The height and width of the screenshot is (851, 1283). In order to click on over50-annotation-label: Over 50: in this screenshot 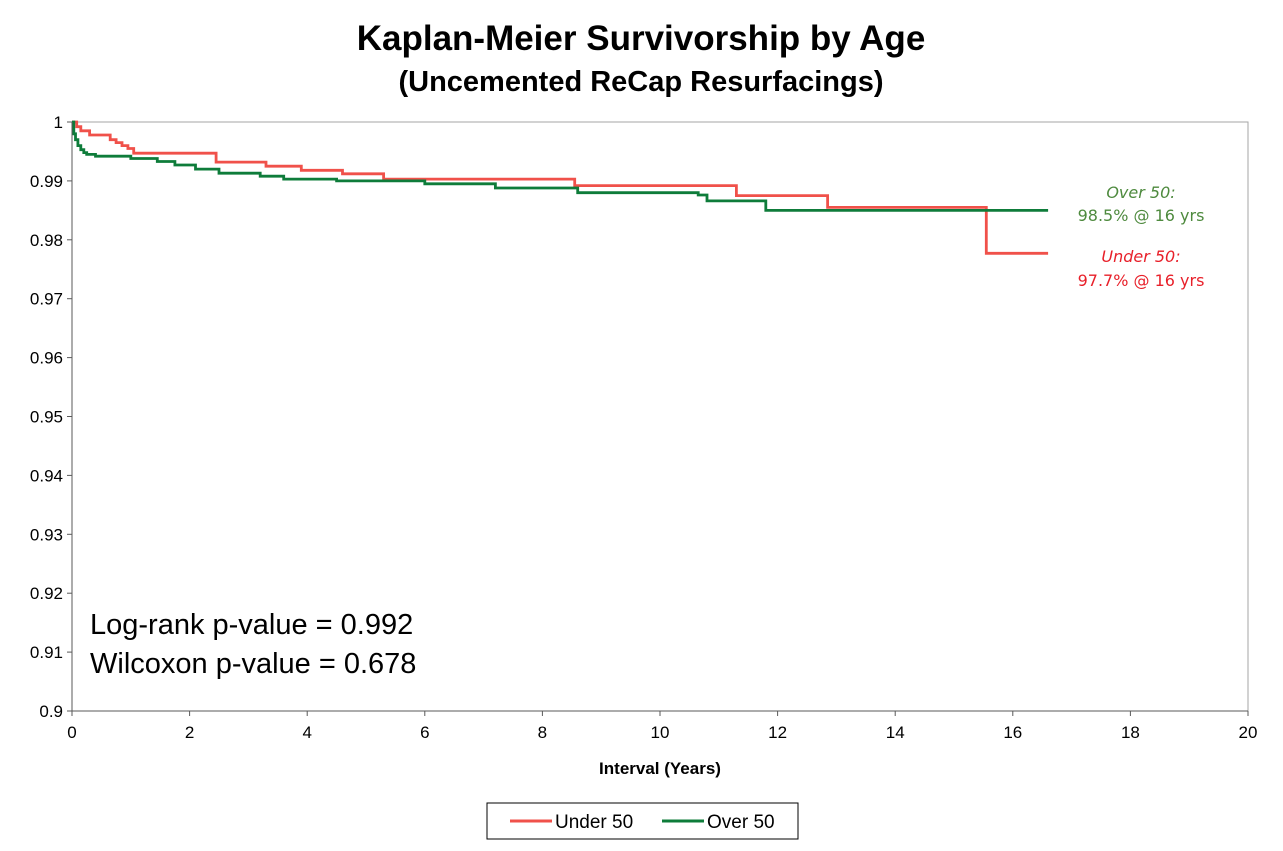, I will do `click(1140, 192)`.